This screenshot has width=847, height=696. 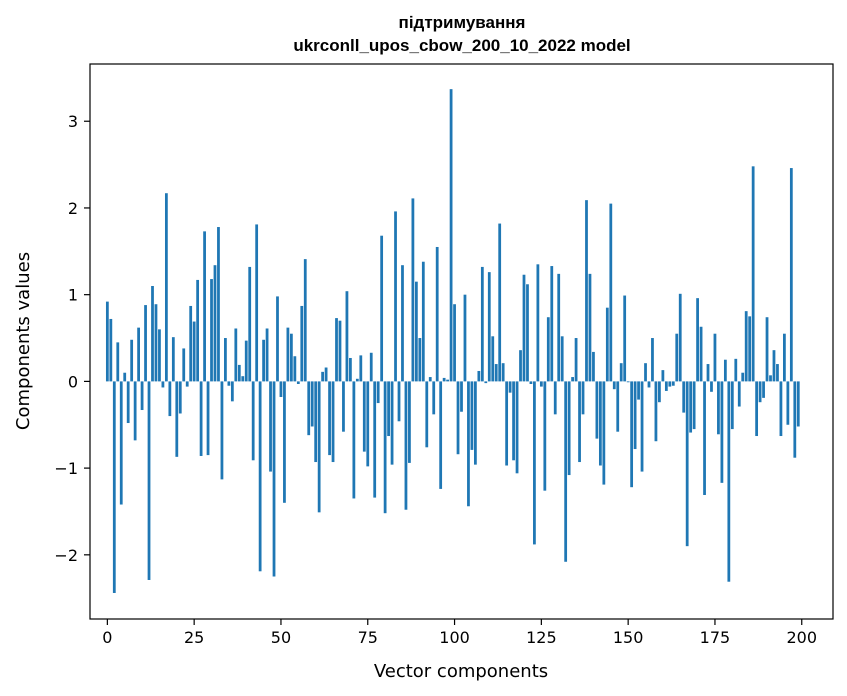 What do you see at coordinates (281, 637) in the screenshot?
I see `x-tick-label: 50` at bounding box center [281, 637].